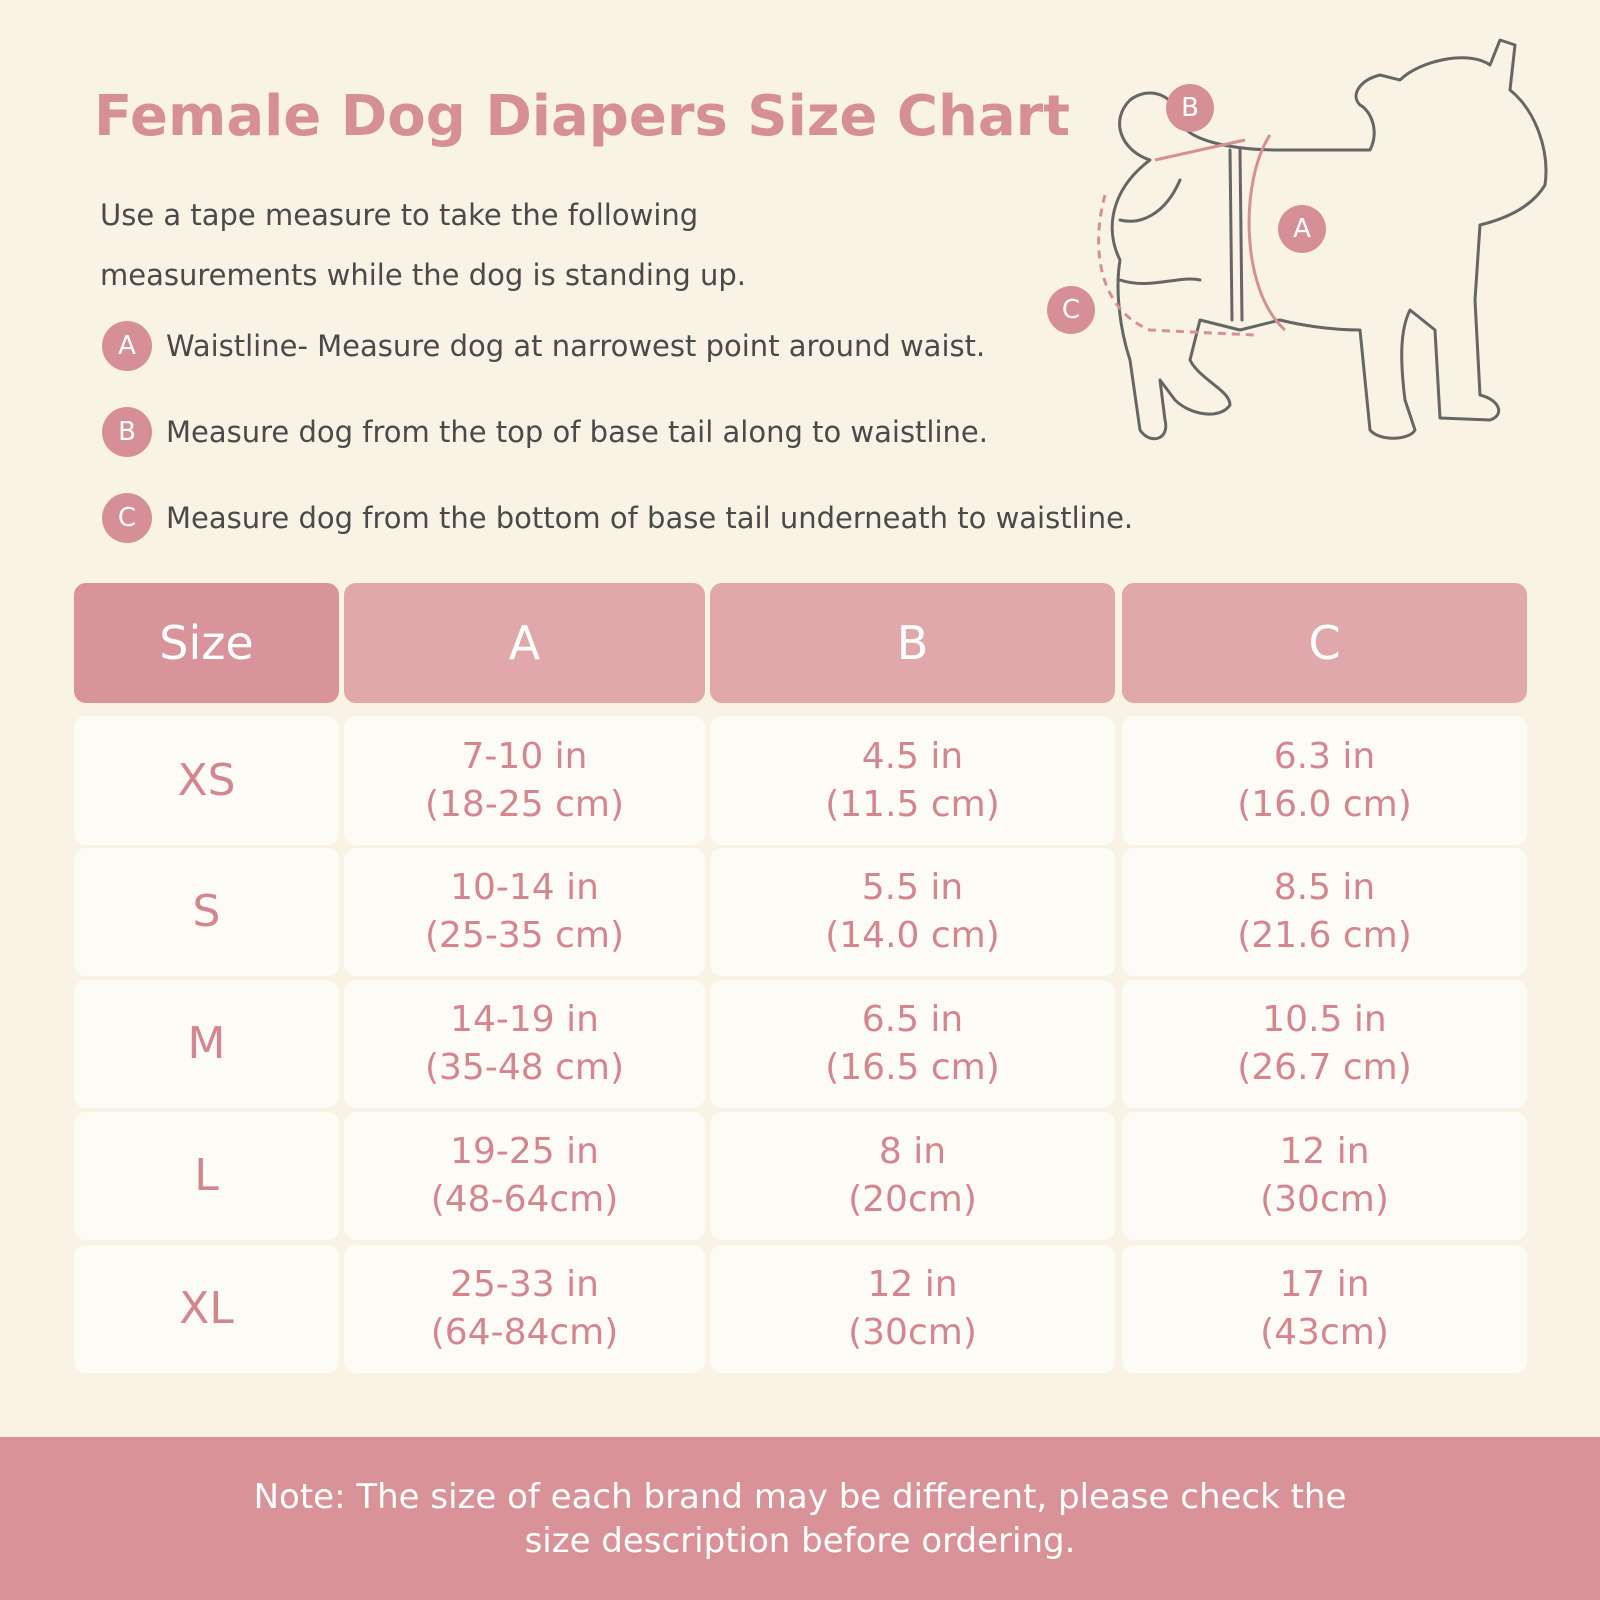 The height and width of the screenshot is (1600, 1600). What do you see at coordinates (1324, 804) in the screenshot?
I see `cell-line: (16.0 cm)` at bounding box center [1324, 804].